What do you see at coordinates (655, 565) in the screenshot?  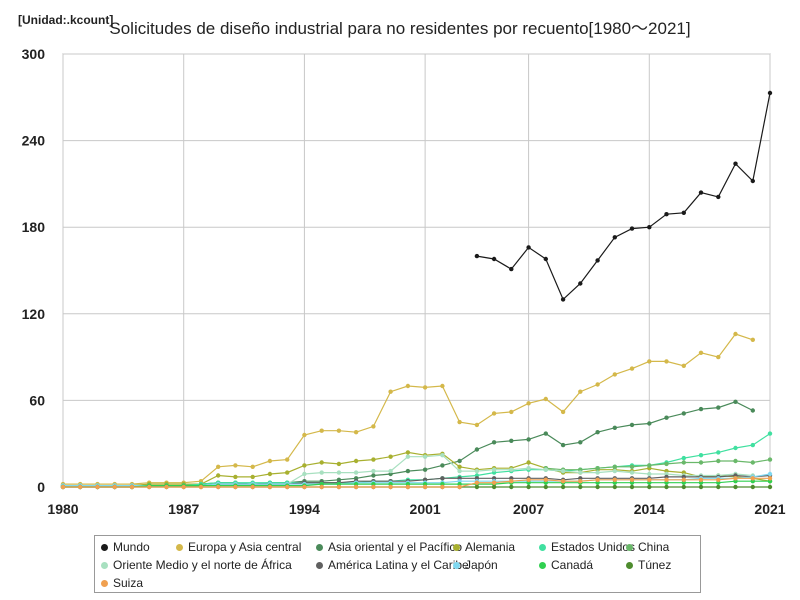 I see `legend-label: Túnez` at bounding box center [655, 565].